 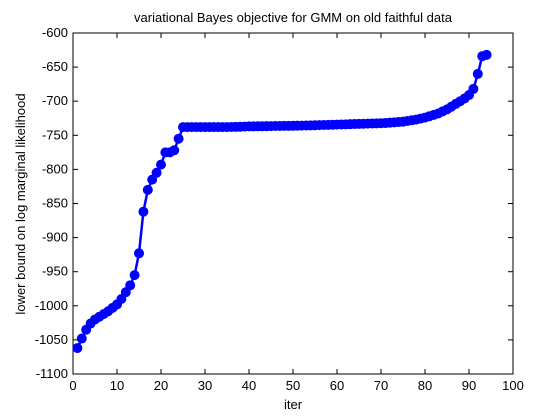 I want to click on y-tick-label: -700, so click(x=55, y=100).